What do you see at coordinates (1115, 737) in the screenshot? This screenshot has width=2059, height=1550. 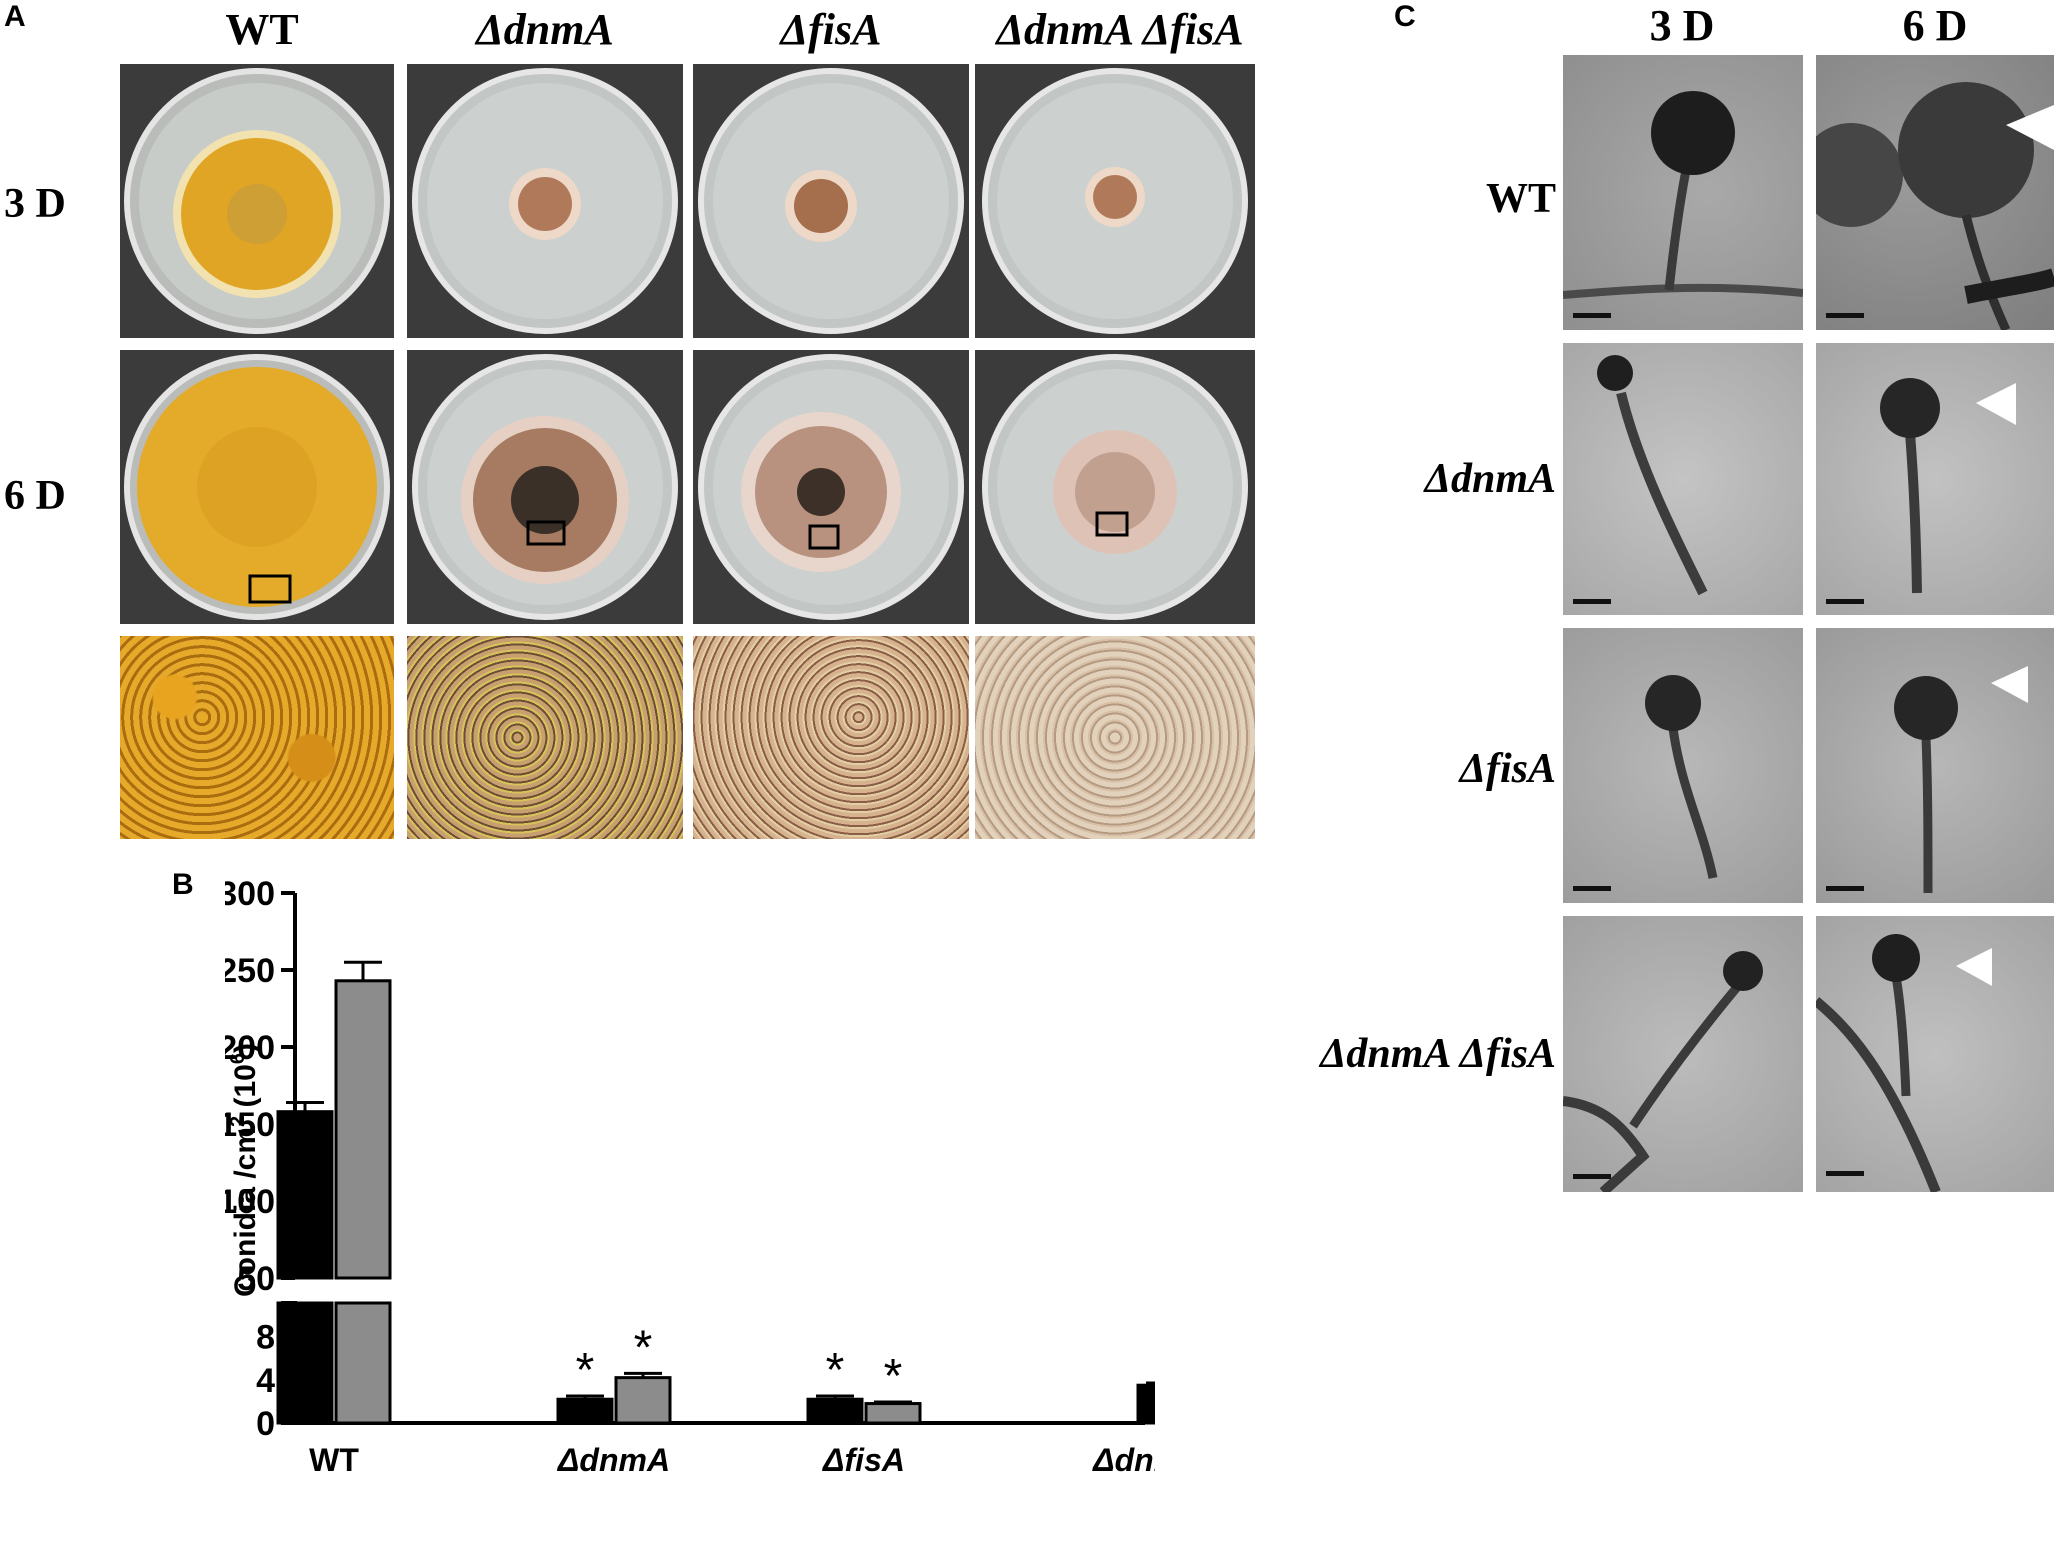 I see `closeup-double` at bounding box center [1115, 737].